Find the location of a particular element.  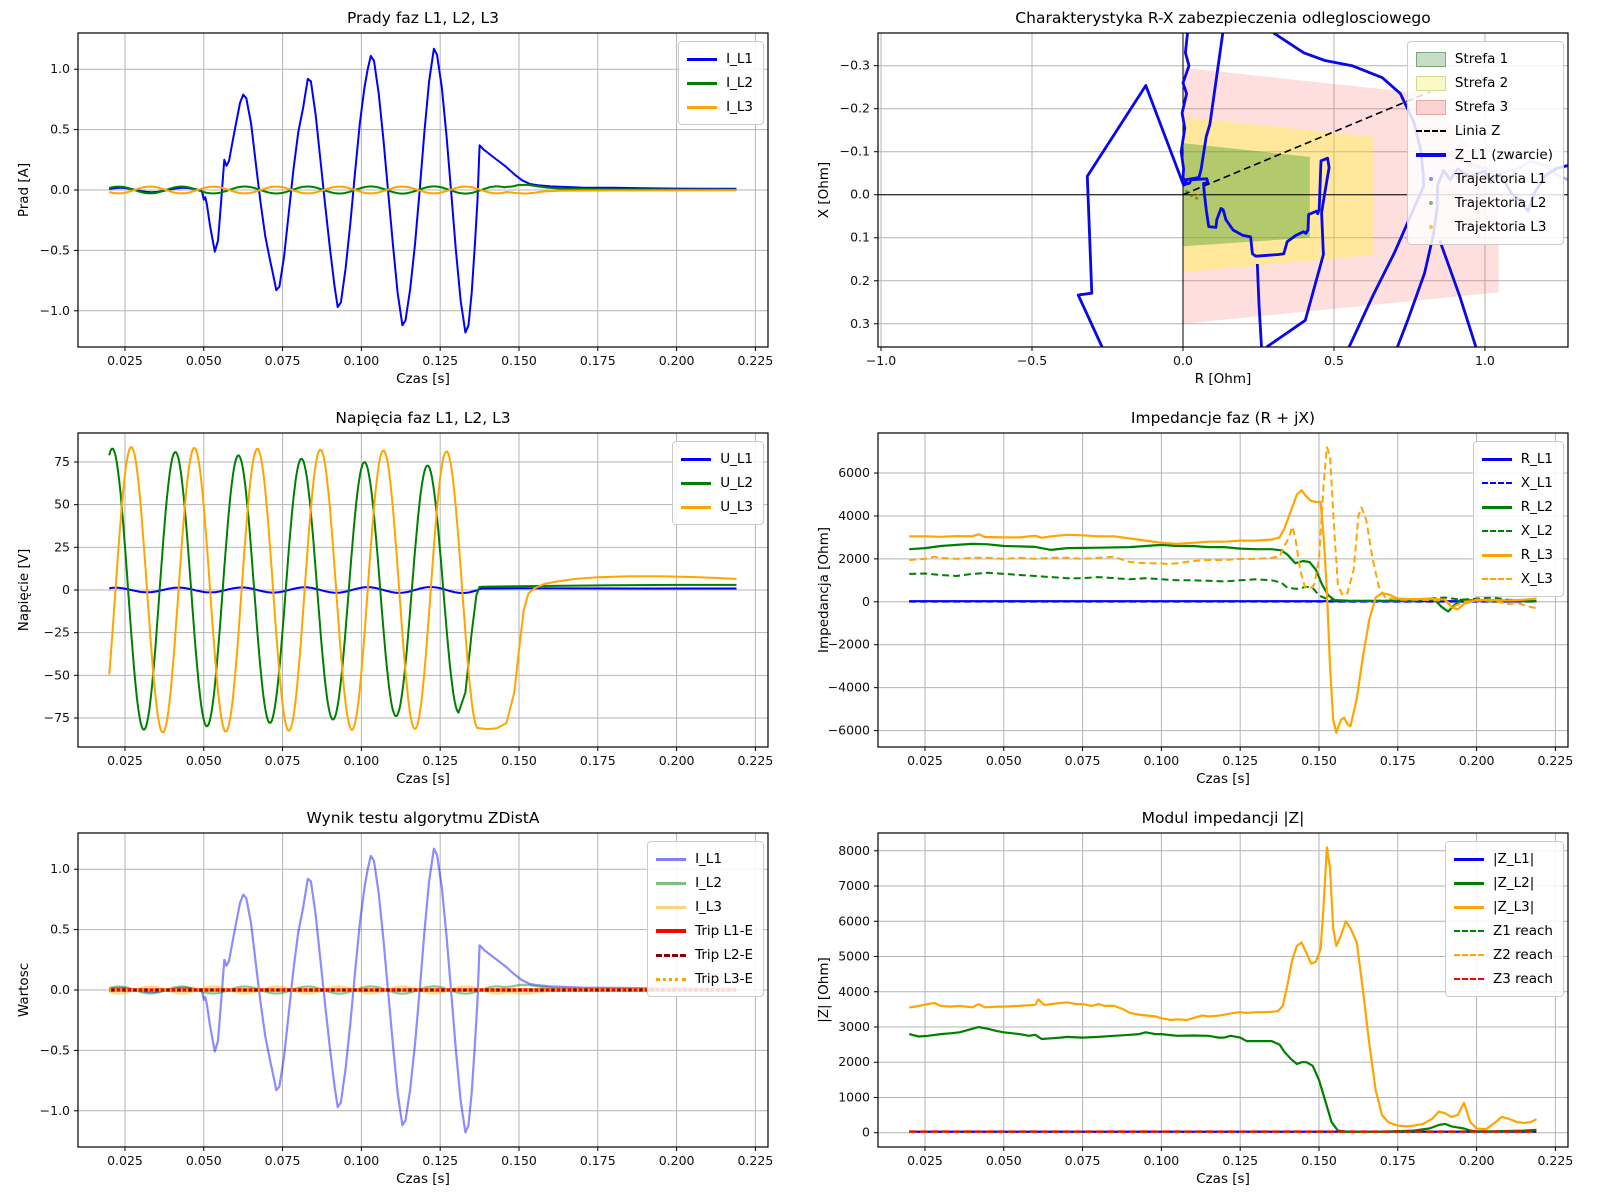

plot-title: Modul impedancji |Z| is located at coordinates (1223, 818).